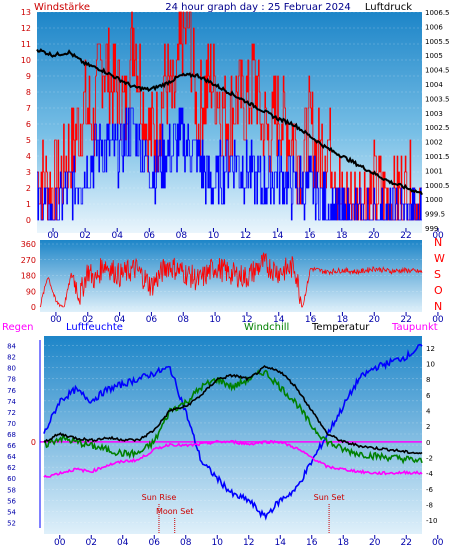 The height and width of the screenshot is (550, 462). I want to click on temperature-tick-label: 12, so click(430, 349).